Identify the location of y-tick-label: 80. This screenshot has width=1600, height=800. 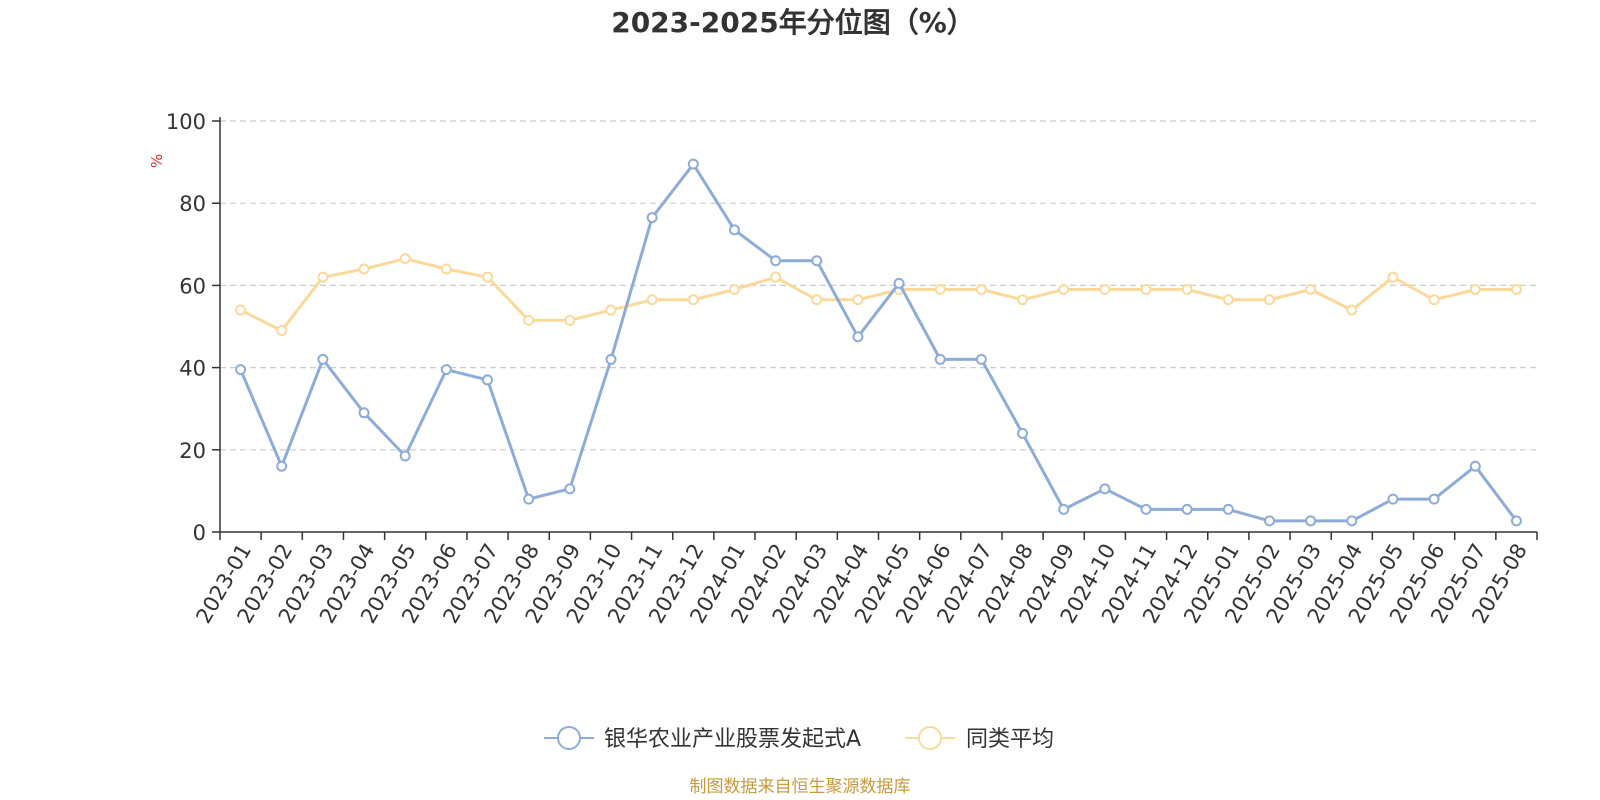
(192, 204).